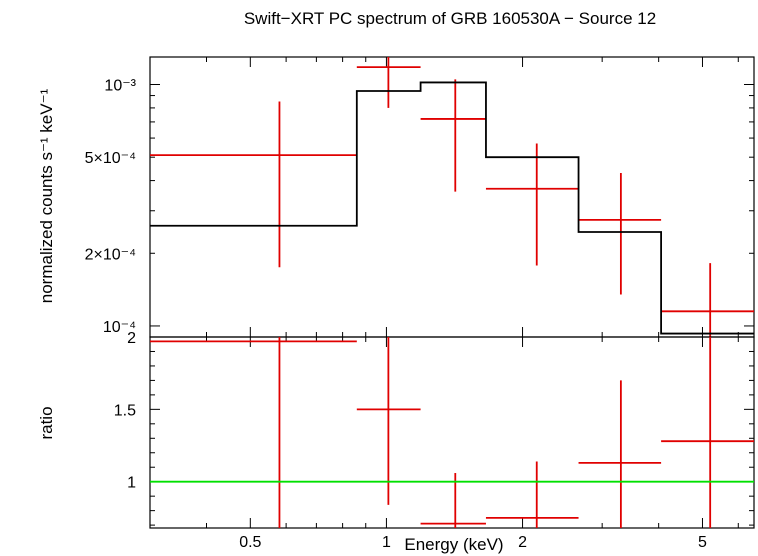 This screenshot has height=556, width=758. Describe the element at coordinates (131, 483) in the screenshot. I see `ratio-y-tick-label: 1` at that location.